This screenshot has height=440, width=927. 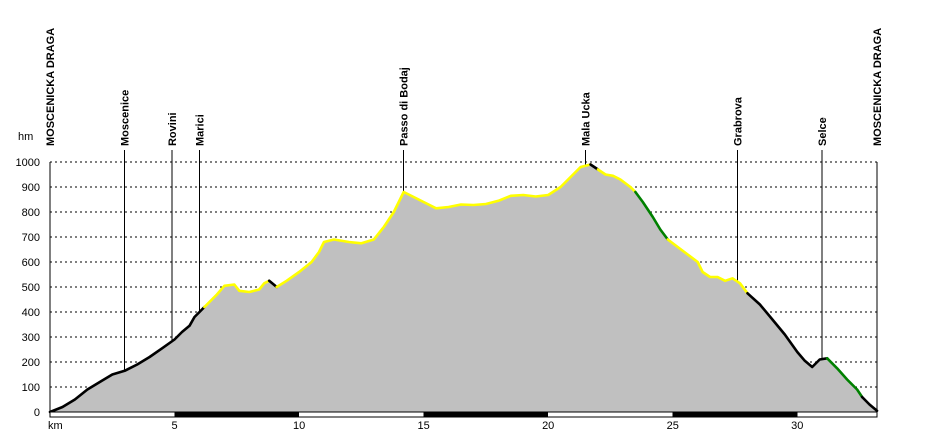 I want to click on elevation-segment-10-black, so click(x=869, y=404).